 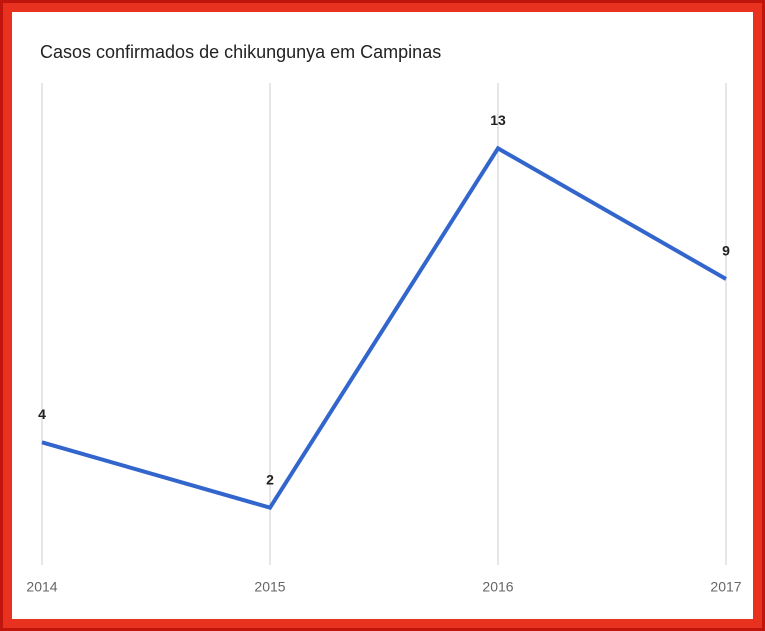 I want to click on x-tick-label: 2017, so click(x=725, y=587).